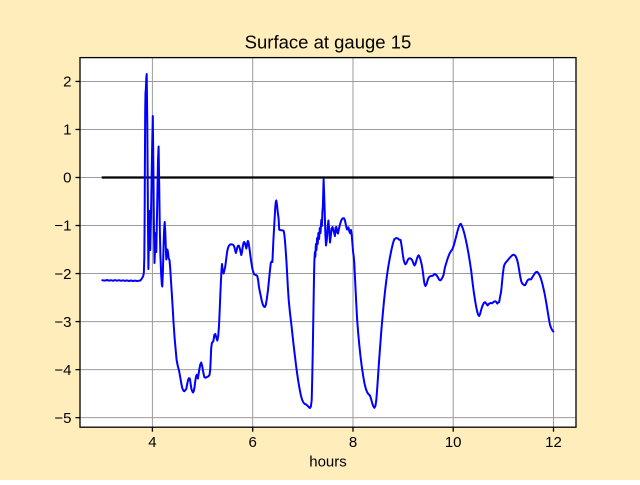  I want to click on svg-text: 12, so click(553, 442).